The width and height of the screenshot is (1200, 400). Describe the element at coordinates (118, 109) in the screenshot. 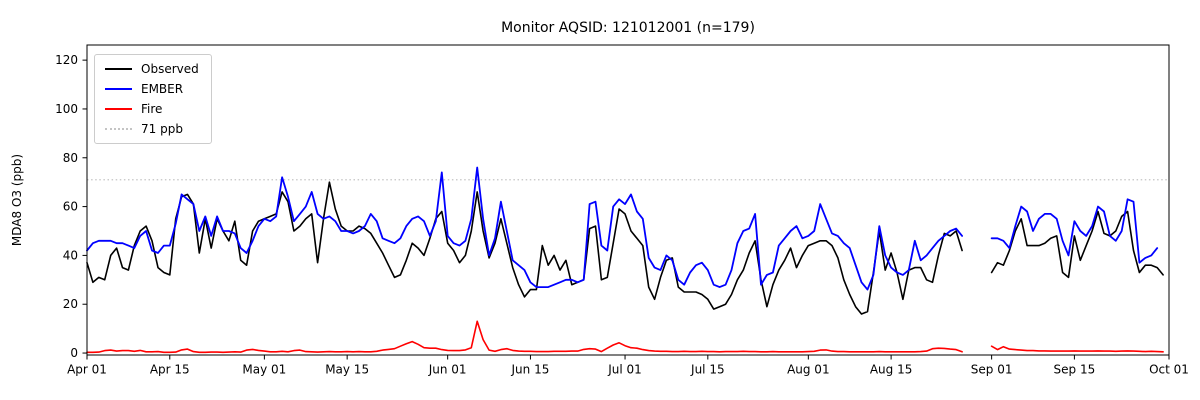

I see `fire-line-swatch-icon` at that location.